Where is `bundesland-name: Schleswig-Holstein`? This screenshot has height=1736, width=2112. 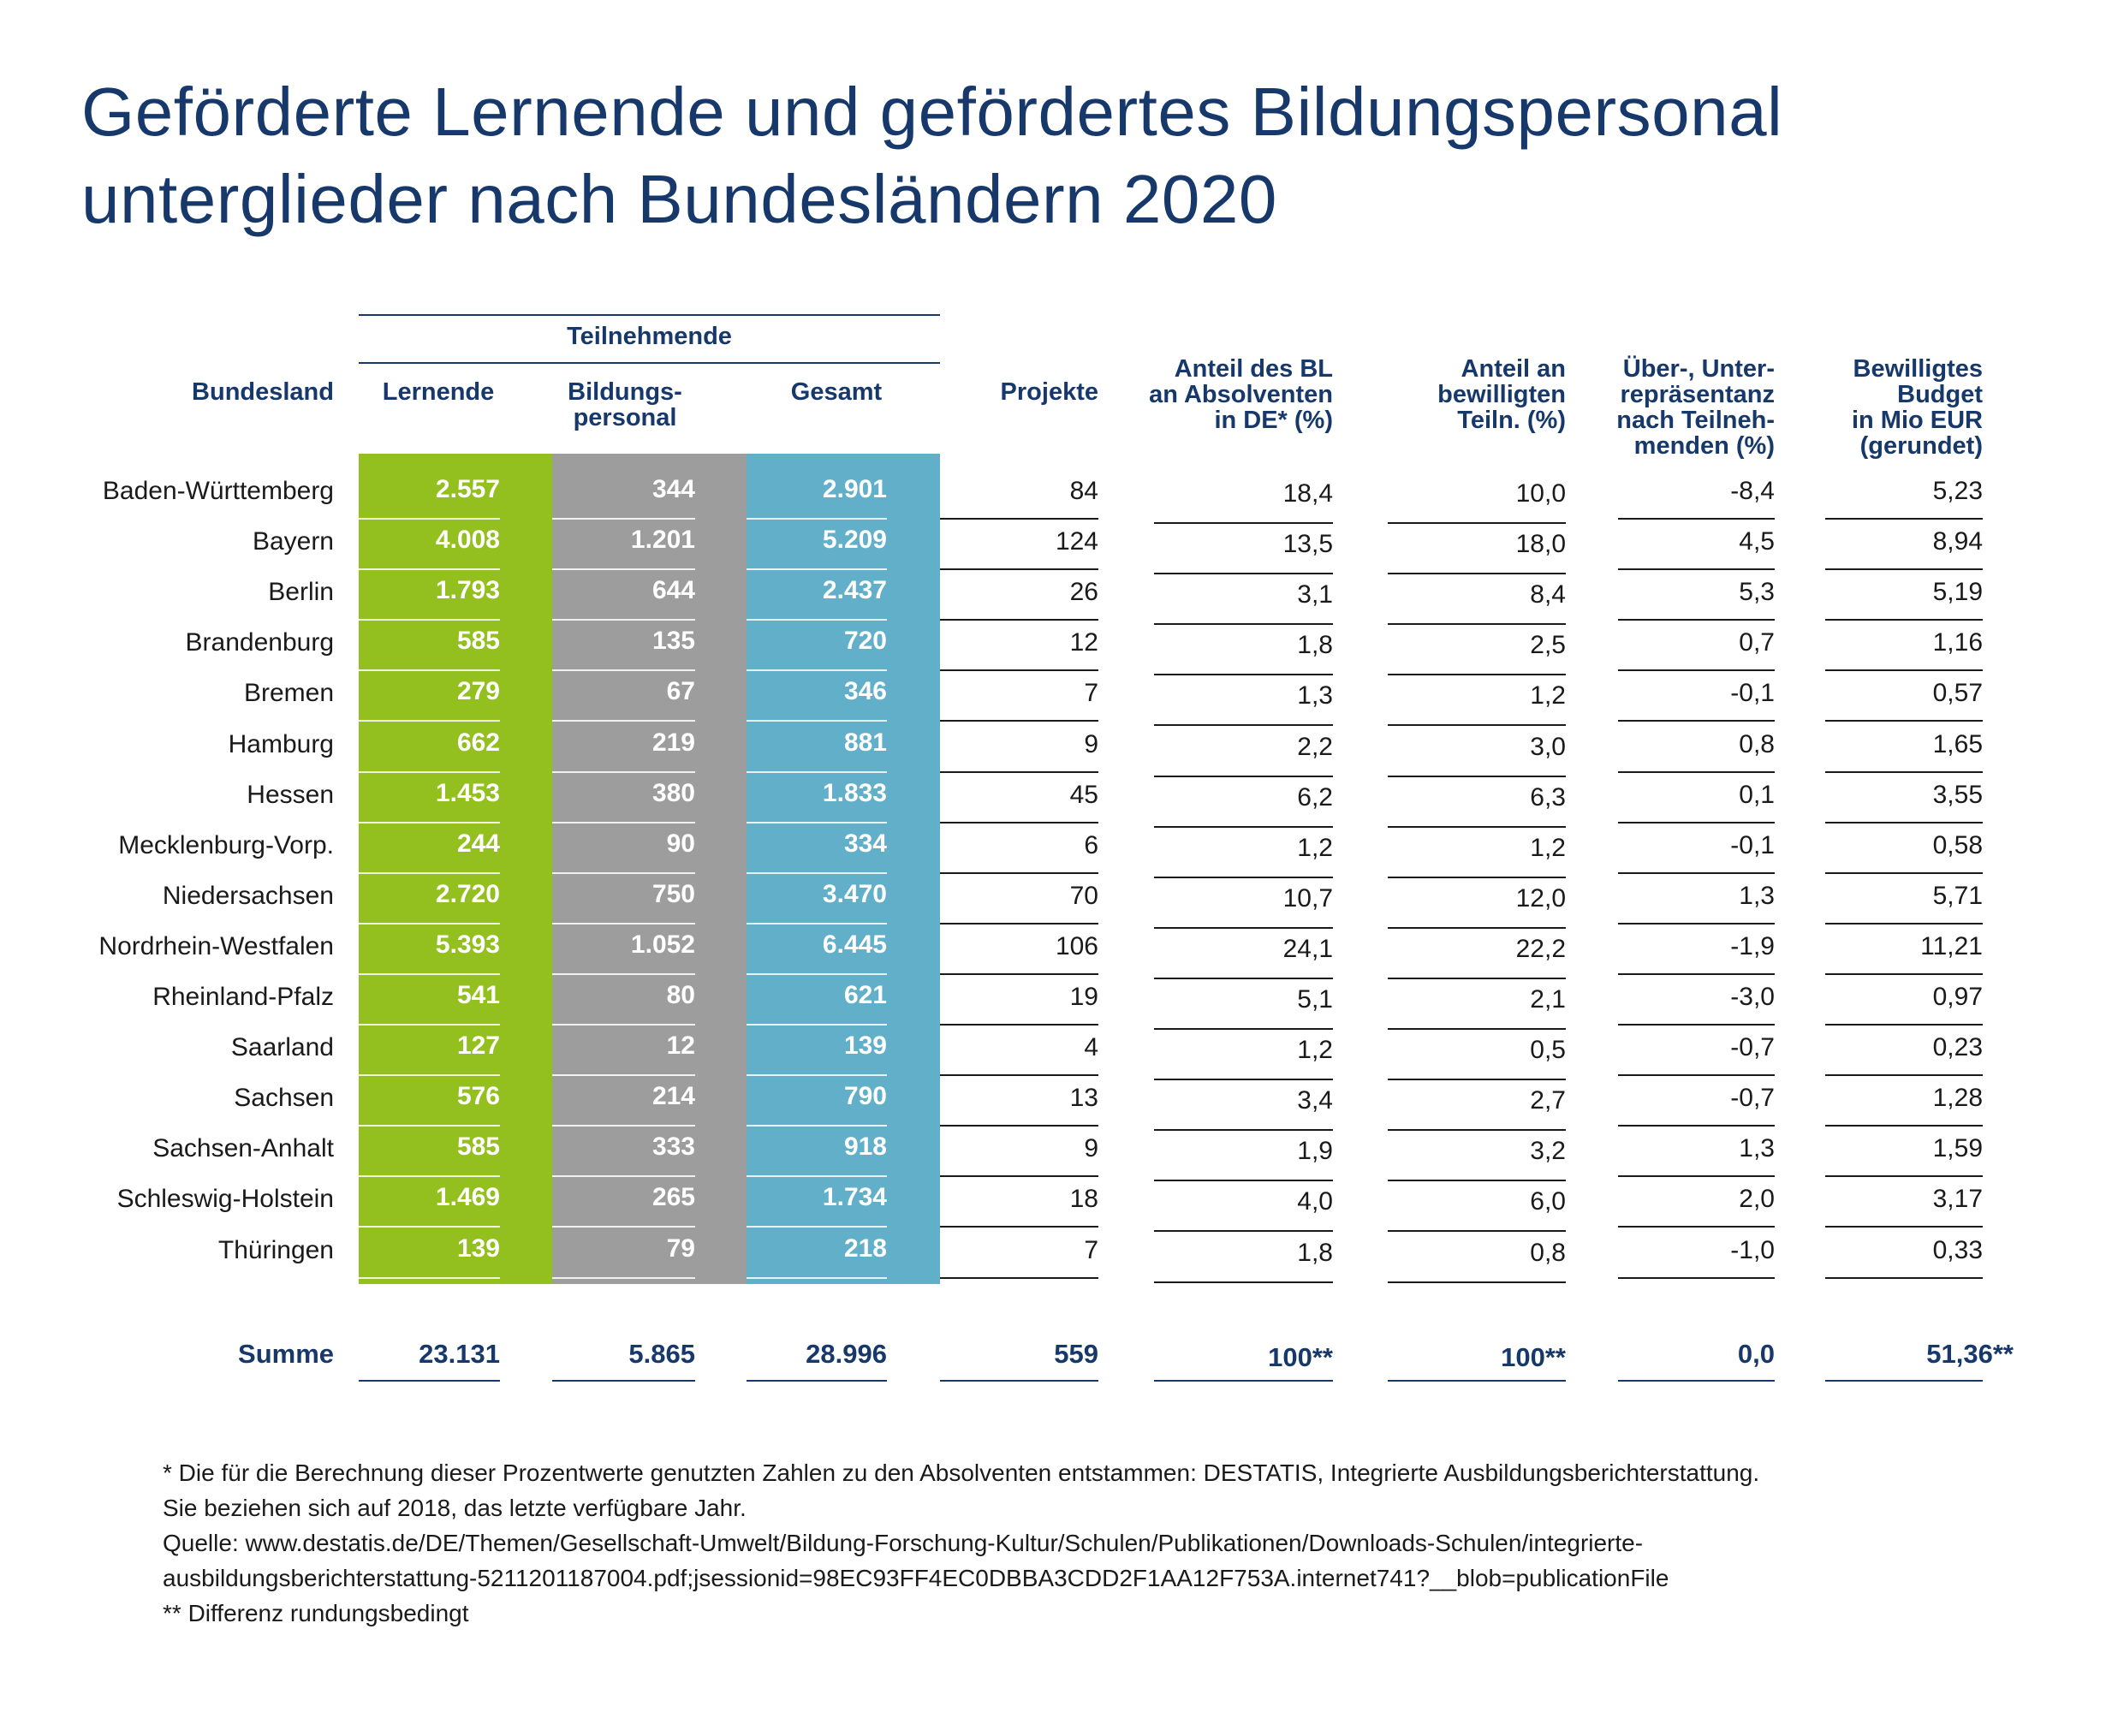 bundesland-name: Schleswig-Holstein is located at coordinates (225, 1199).